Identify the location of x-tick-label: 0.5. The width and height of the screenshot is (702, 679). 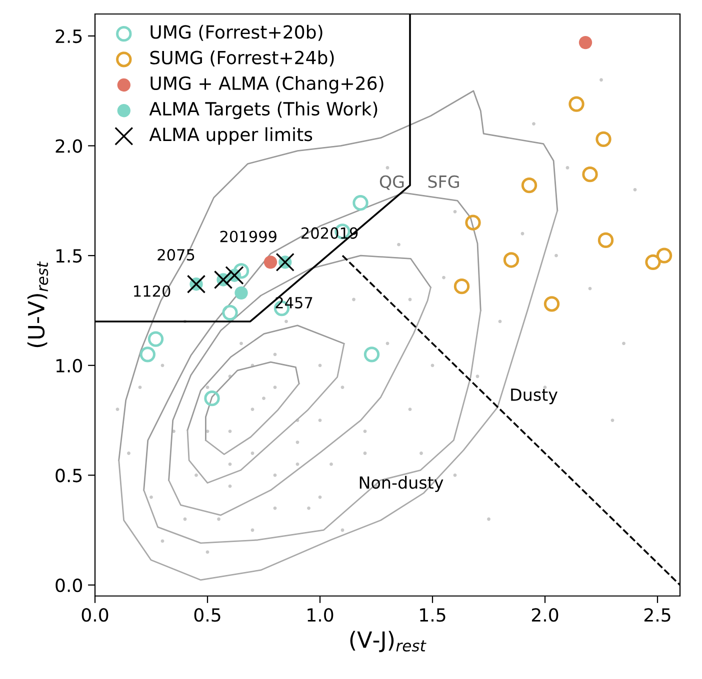
(207, 615).